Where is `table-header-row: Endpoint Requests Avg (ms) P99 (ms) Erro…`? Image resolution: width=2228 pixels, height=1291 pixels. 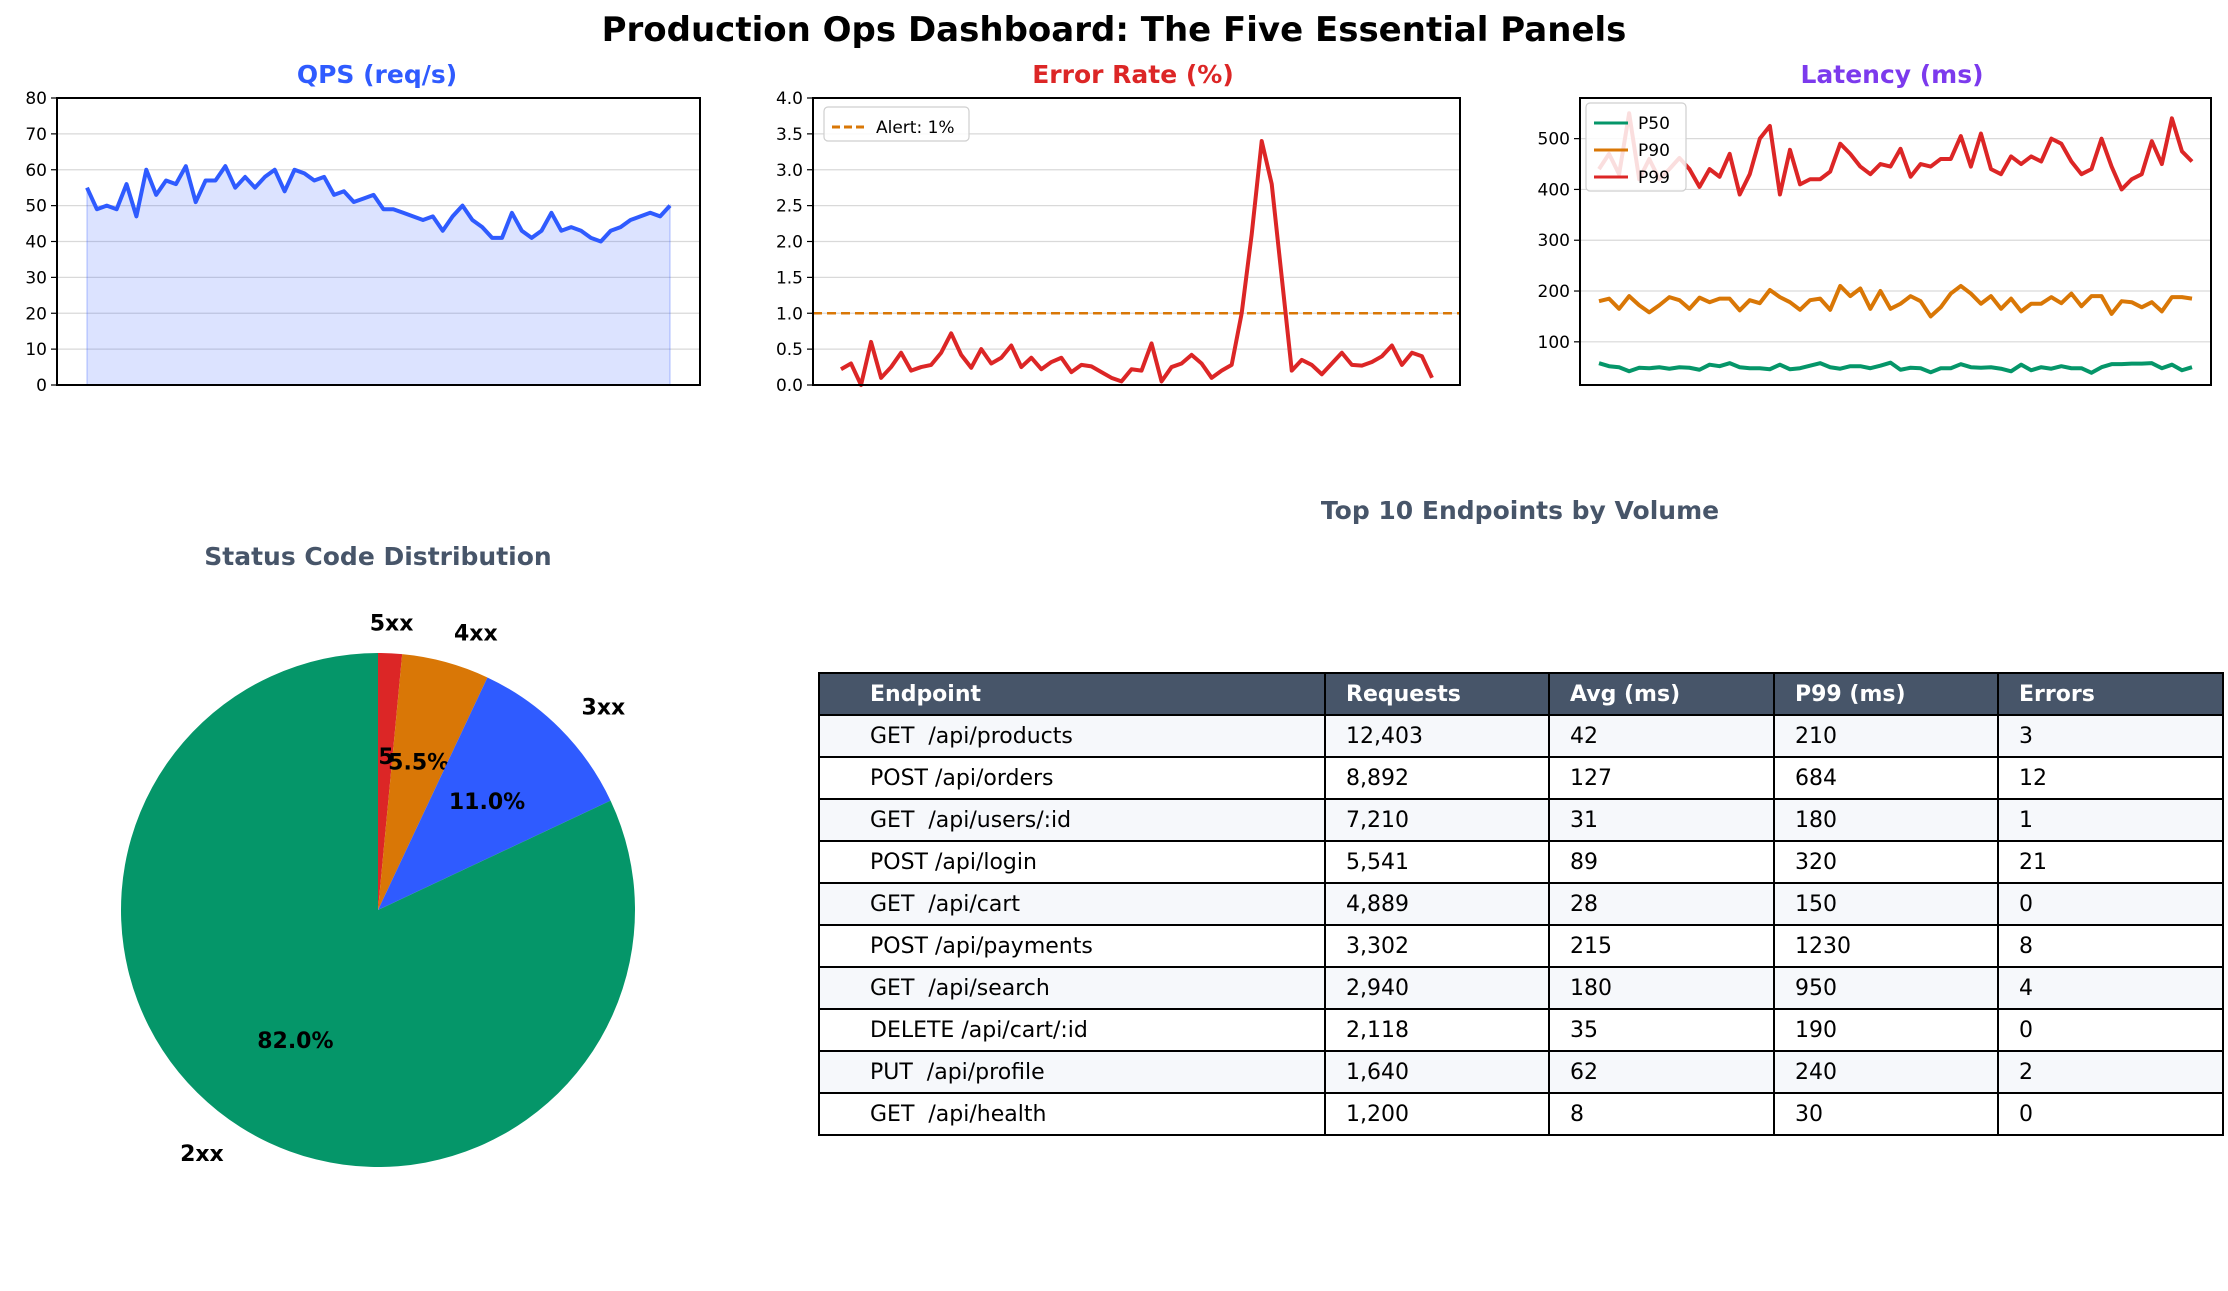 table-header-row: Endpoint Requests Avg (ms) P99 (ms) Erro… is located at coordinates (1521, 694).